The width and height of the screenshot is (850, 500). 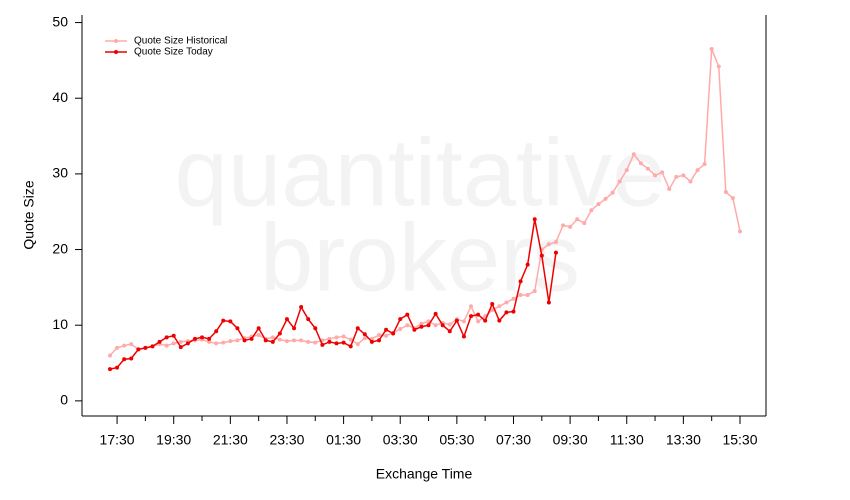 I want to click on y-tick-label: 50, so click(x=60, y=21).